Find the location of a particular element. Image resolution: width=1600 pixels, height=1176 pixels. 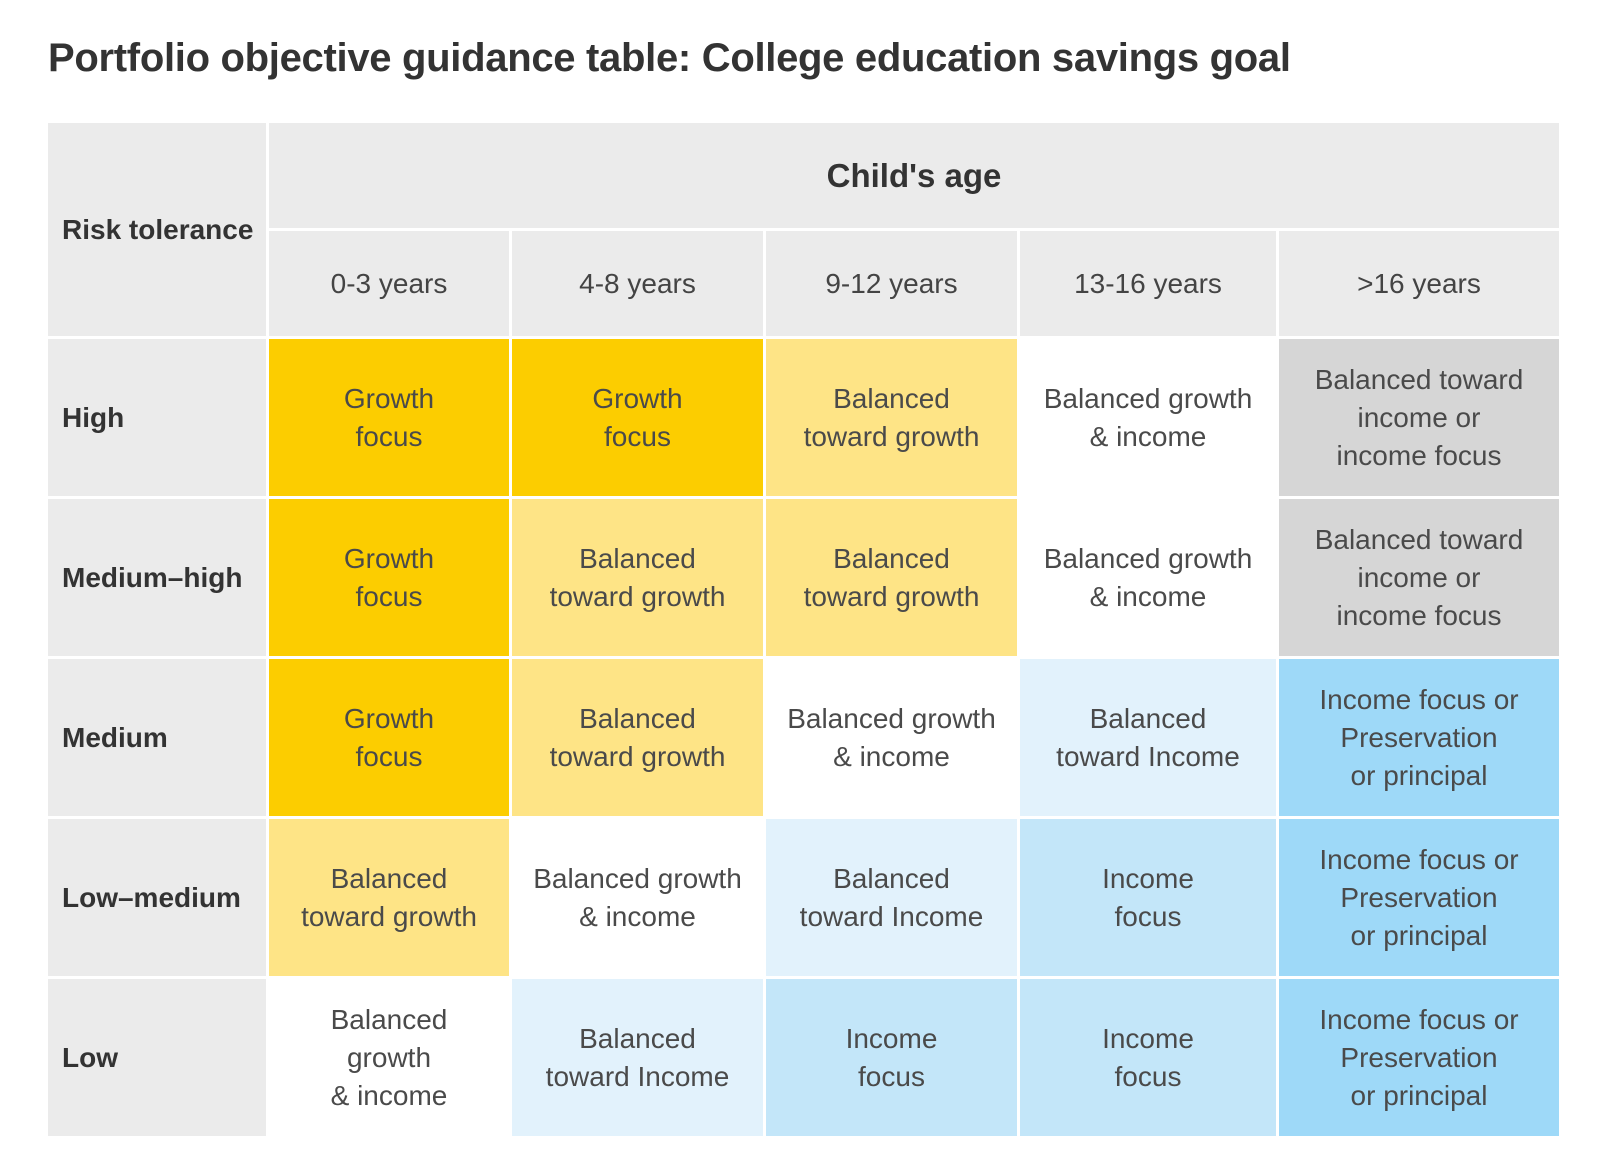

age-column-header: 9-12 years is located at coordinates (891, 283).